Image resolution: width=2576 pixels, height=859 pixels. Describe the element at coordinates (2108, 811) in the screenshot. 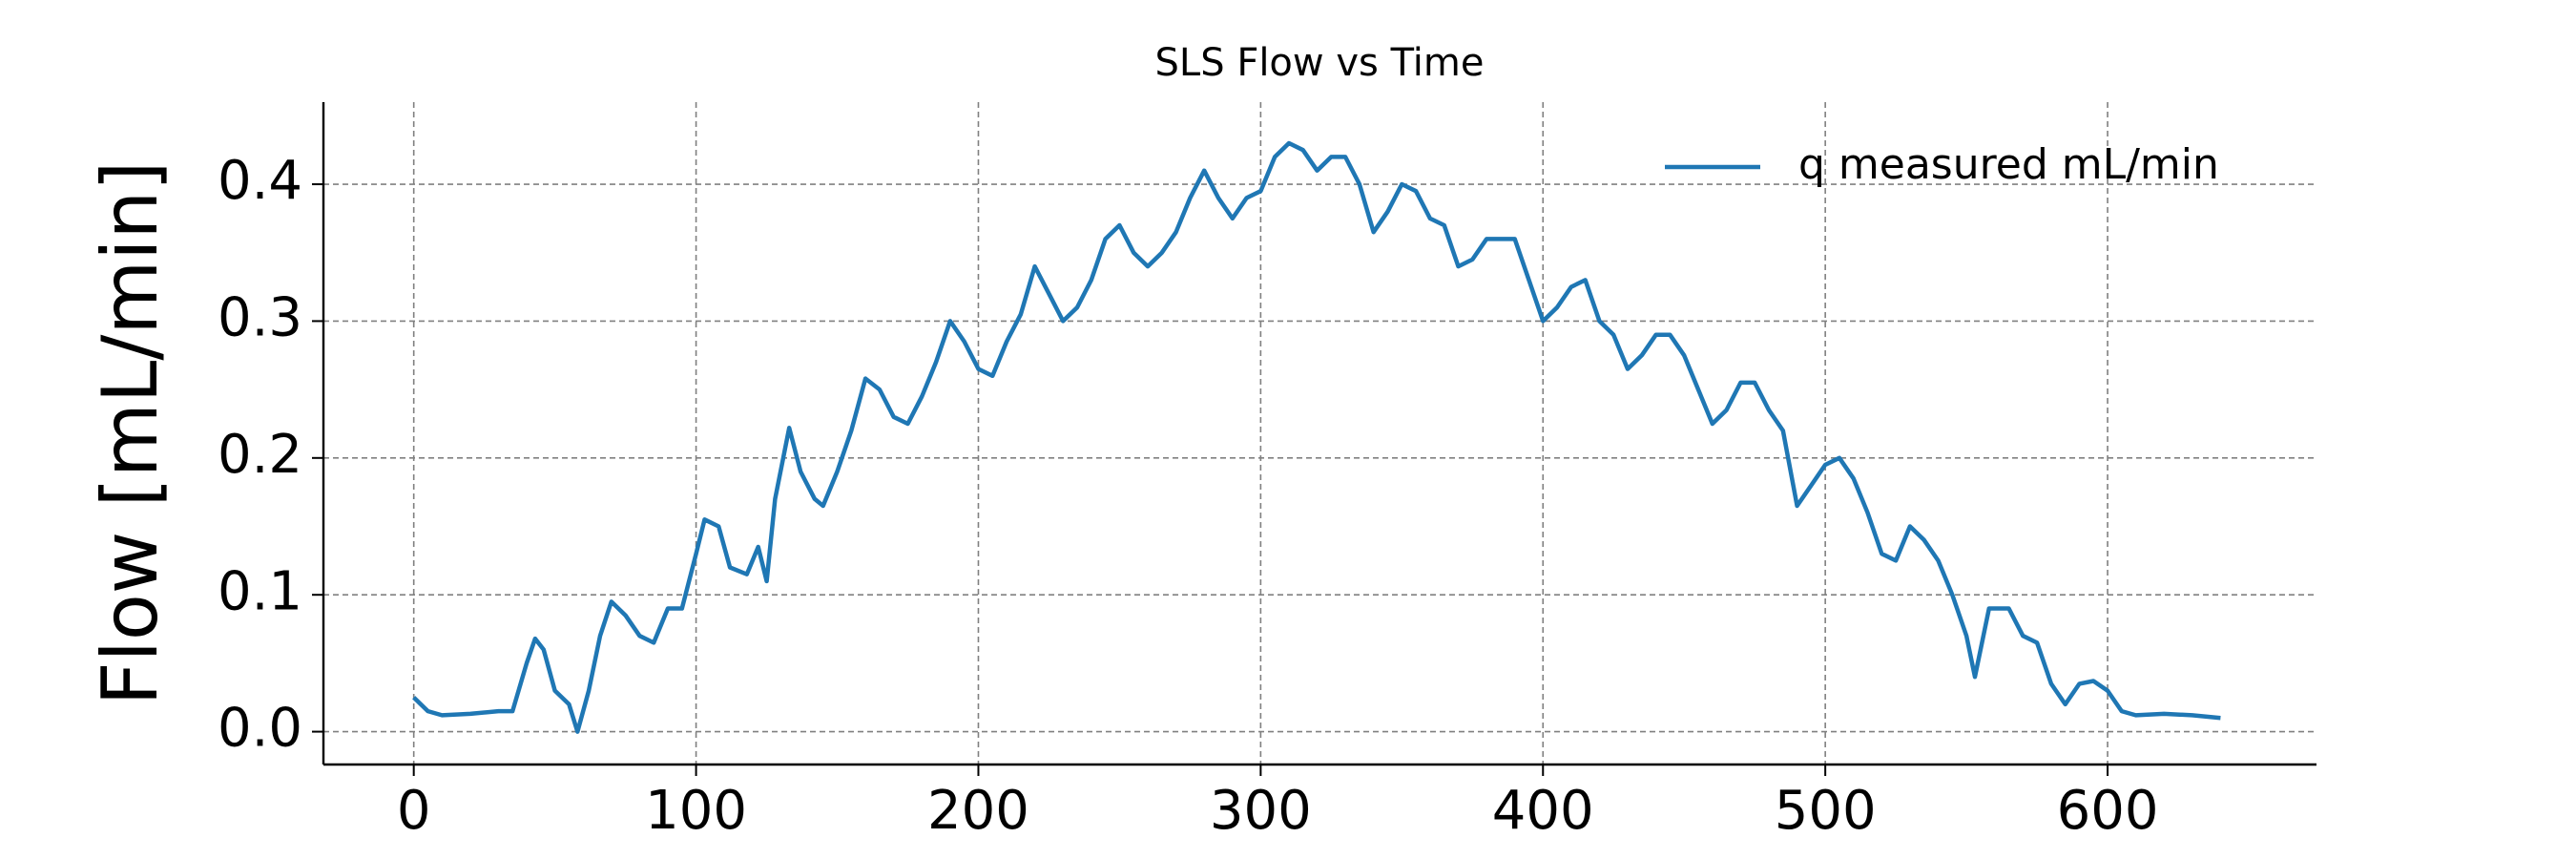

I see `x-tick-label: 600` at that location.